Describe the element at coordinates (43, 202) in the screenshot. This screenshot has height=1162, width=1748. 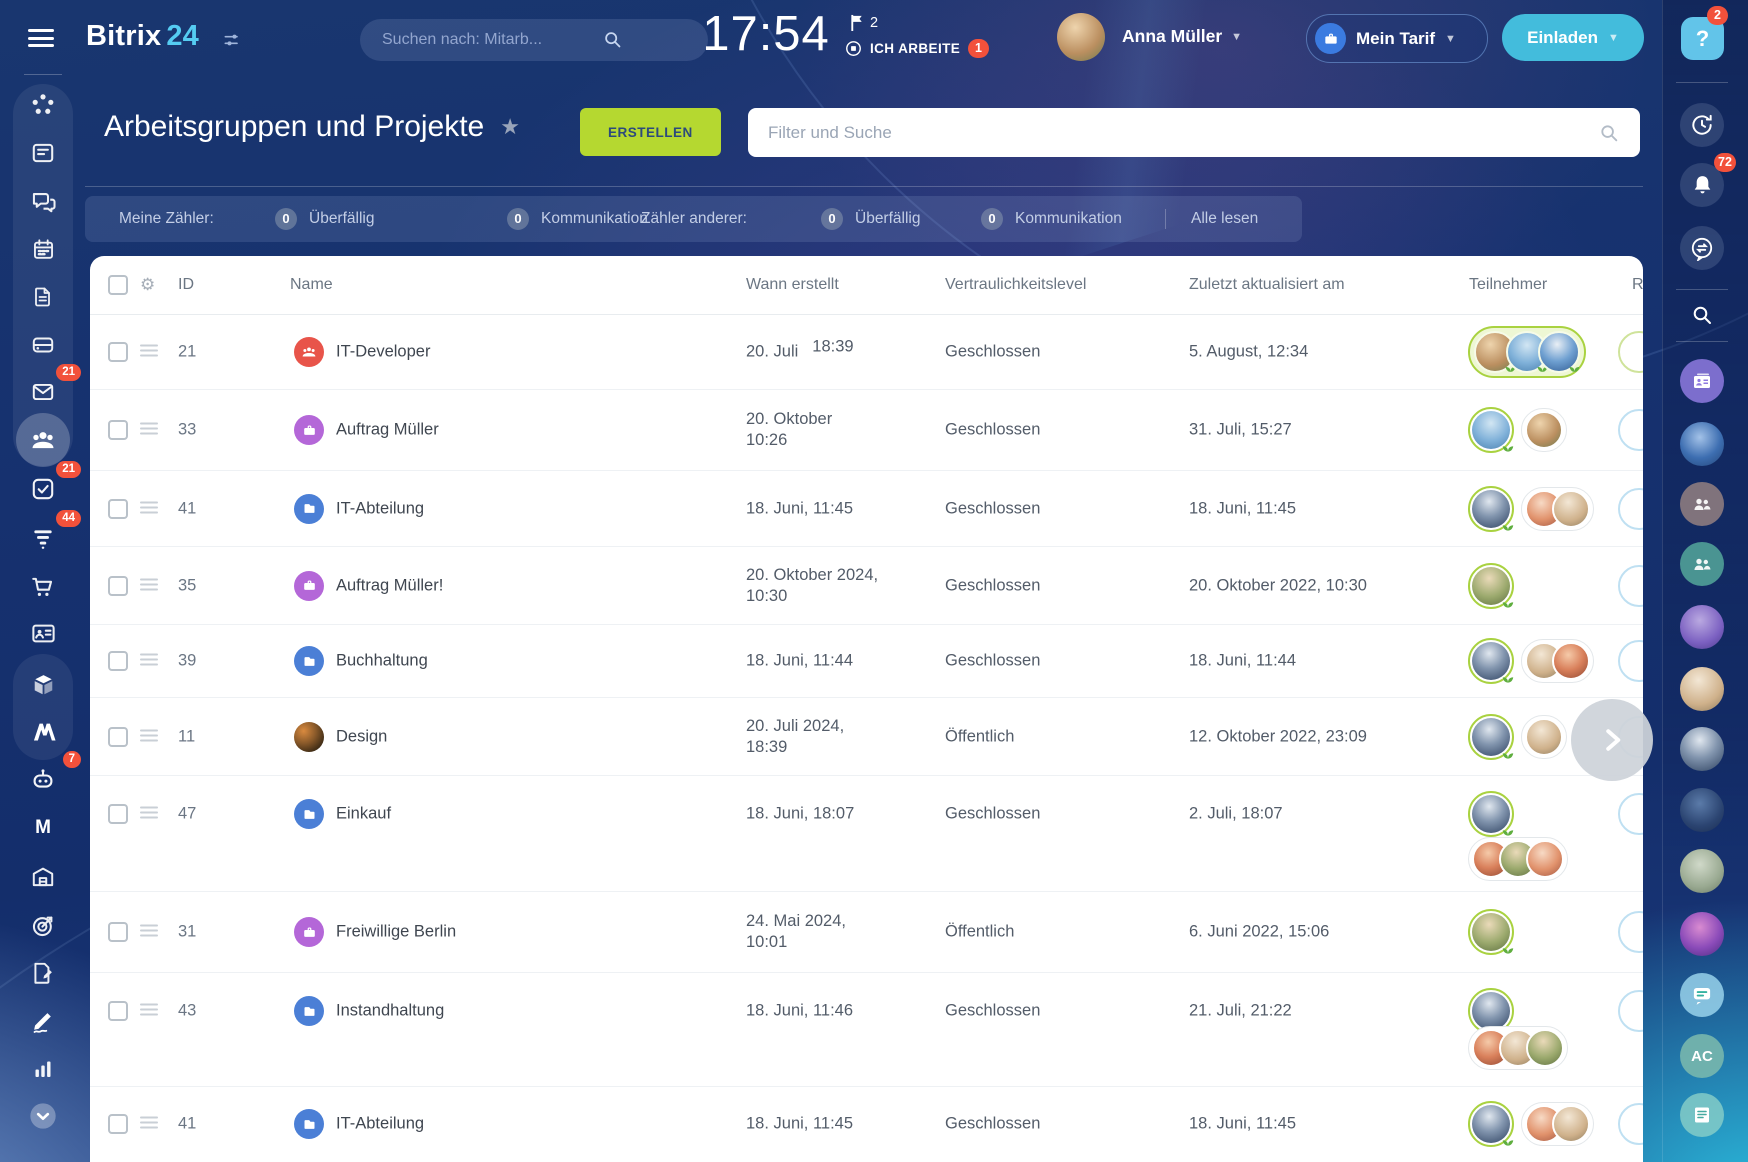
I see `sidebar-item-messenger` at that location.